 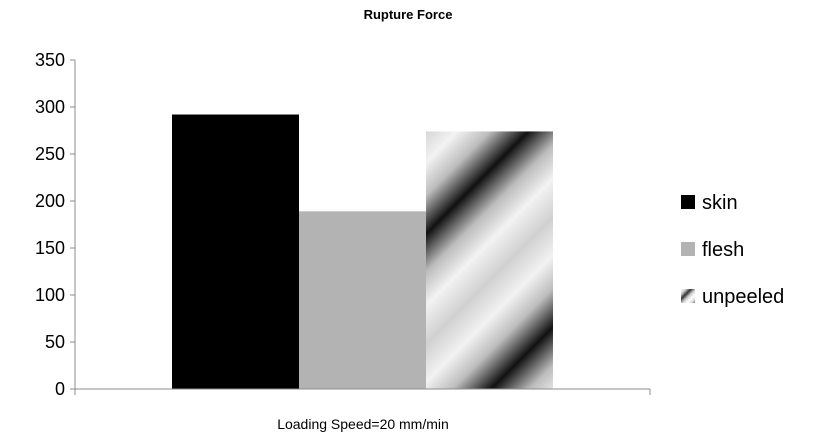 I want to click on legend-label-skin: skin, so click(x=720, y=203).